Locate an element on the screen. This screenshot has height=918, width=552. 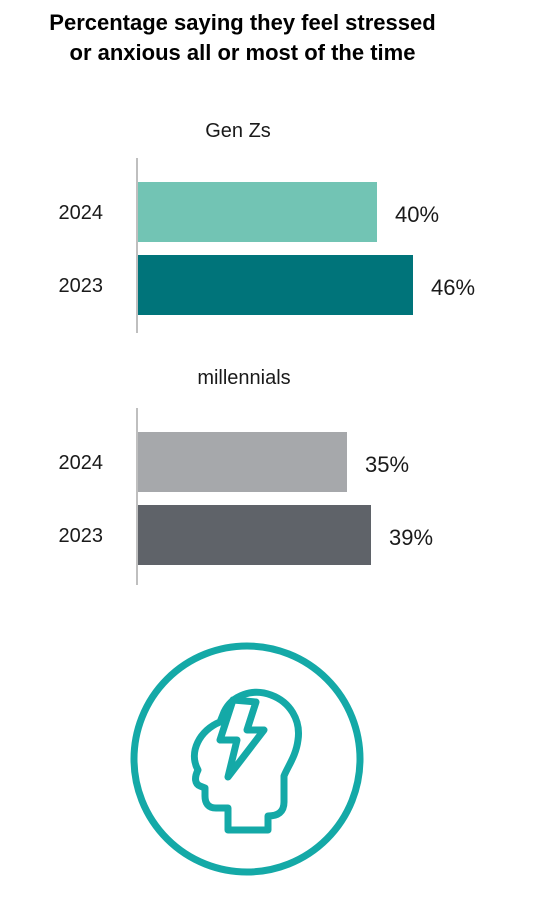
group-label: millennials is located at coordinates (243, 378).